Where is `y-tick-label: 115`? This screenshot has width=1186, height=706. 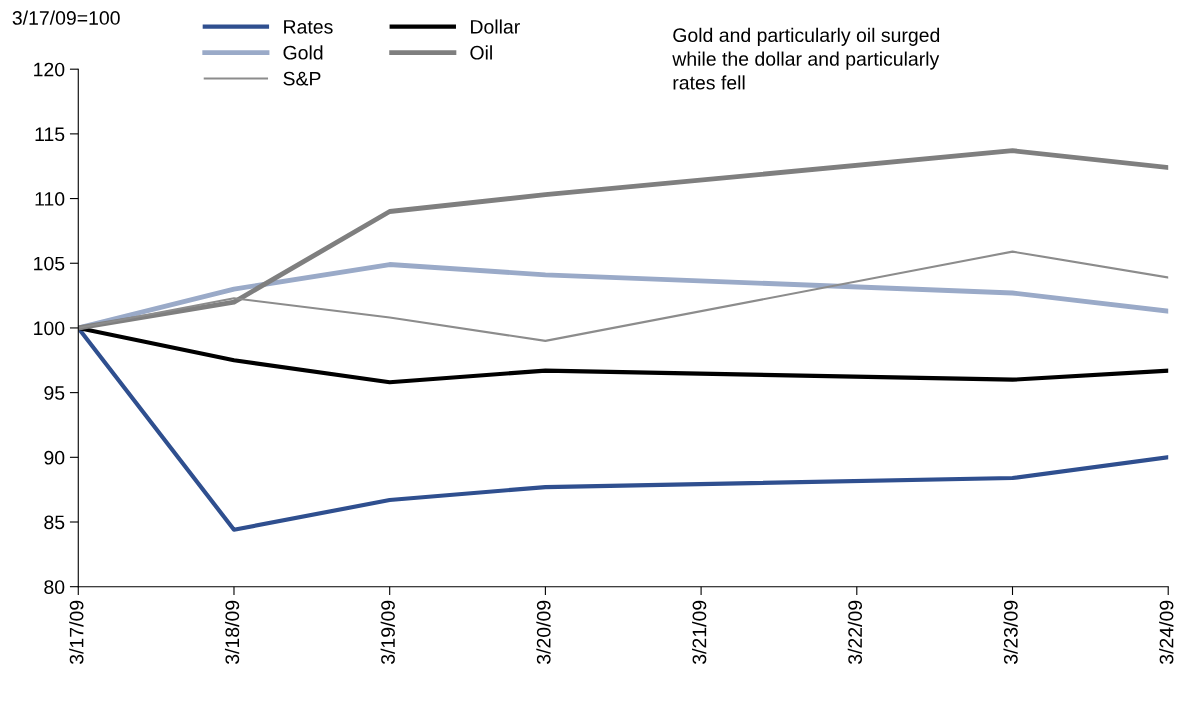
y-tick-label: 115 is located at coordinates (50, 134).